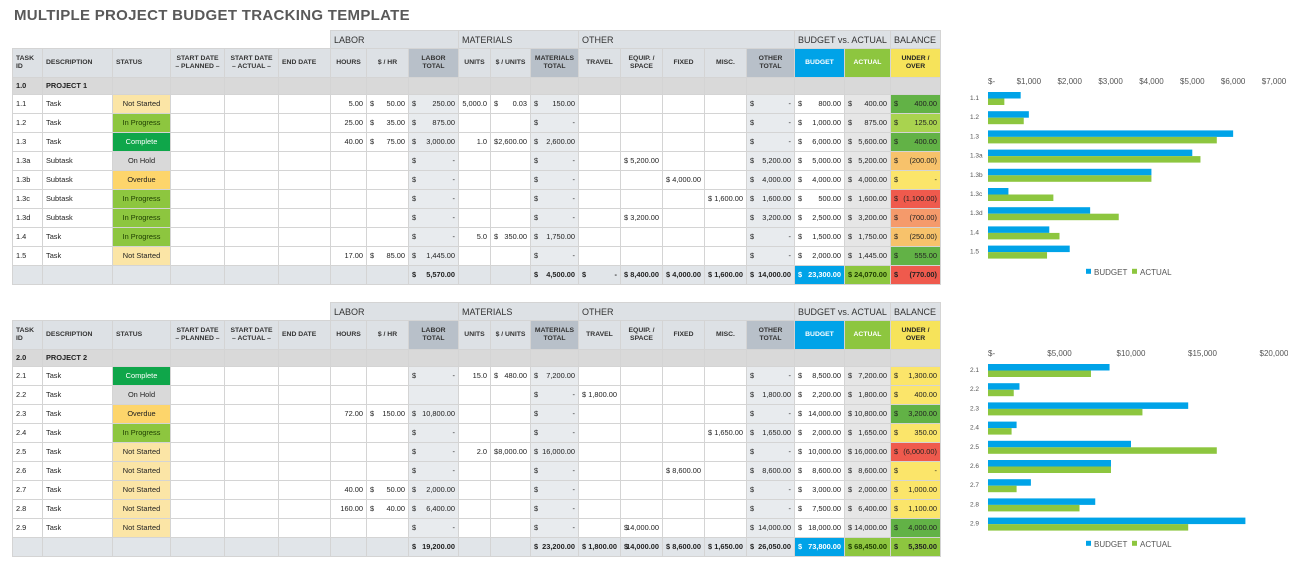  What do you see at coordinates (348, 490) in the screenshot?
I see `hours: 40.00` at bounding box center [348, 490].